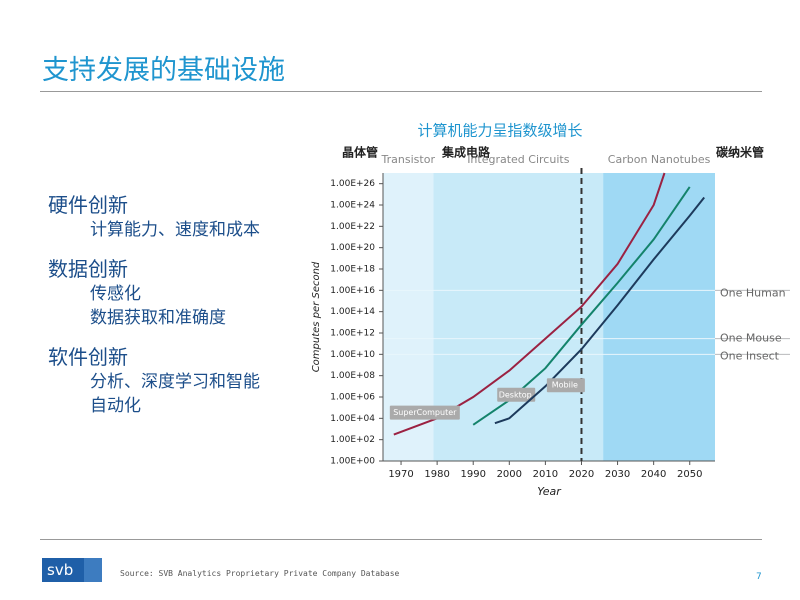 Image resolution: width=800 pixels, height=600 pixels. What do you see at coordinates (352, 398) in the screenshot?
I see `y-tick-label: 1.00E+06` at bounding box center [352, 398].